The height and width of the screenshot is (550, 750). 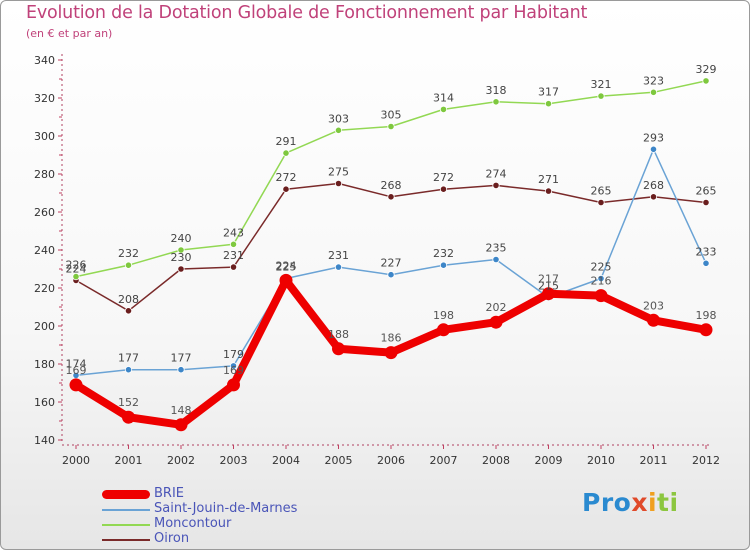 I want to click on data-label-saint-jouin-de-marnes: 293, so click(x=653, y=137).